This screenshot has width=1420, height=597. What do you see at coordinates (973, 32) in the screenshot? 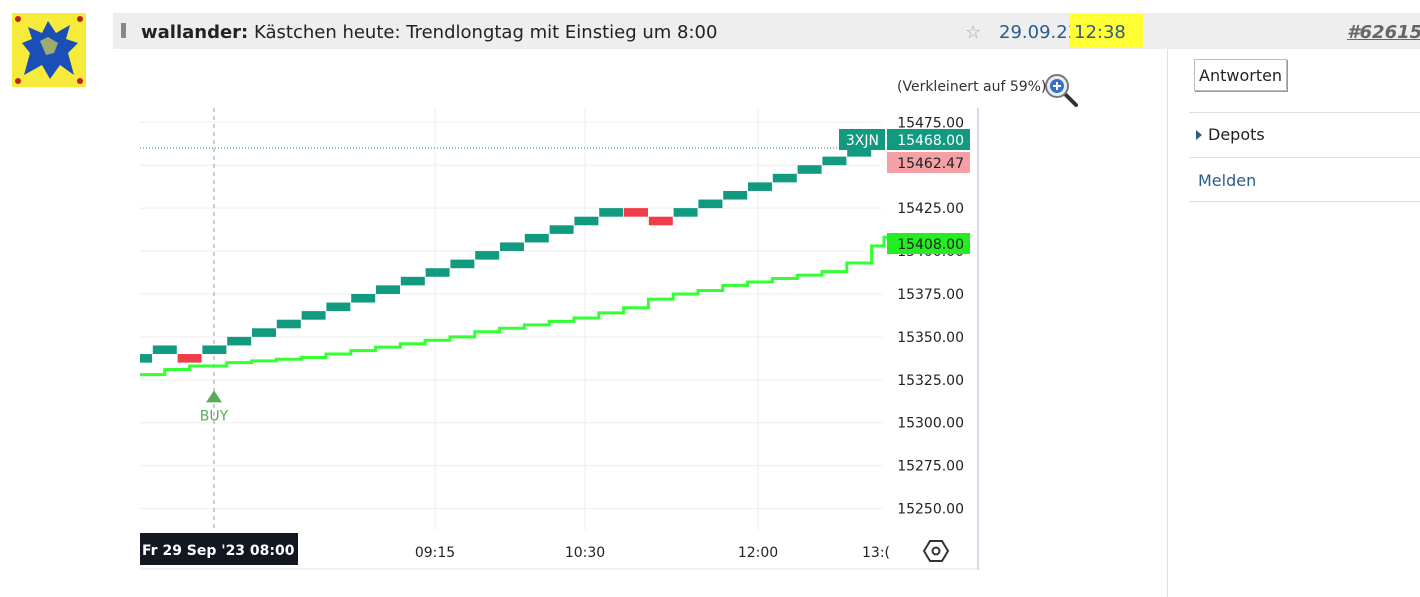
I see `star-icon: ☆` at bounding box center [973, 32].